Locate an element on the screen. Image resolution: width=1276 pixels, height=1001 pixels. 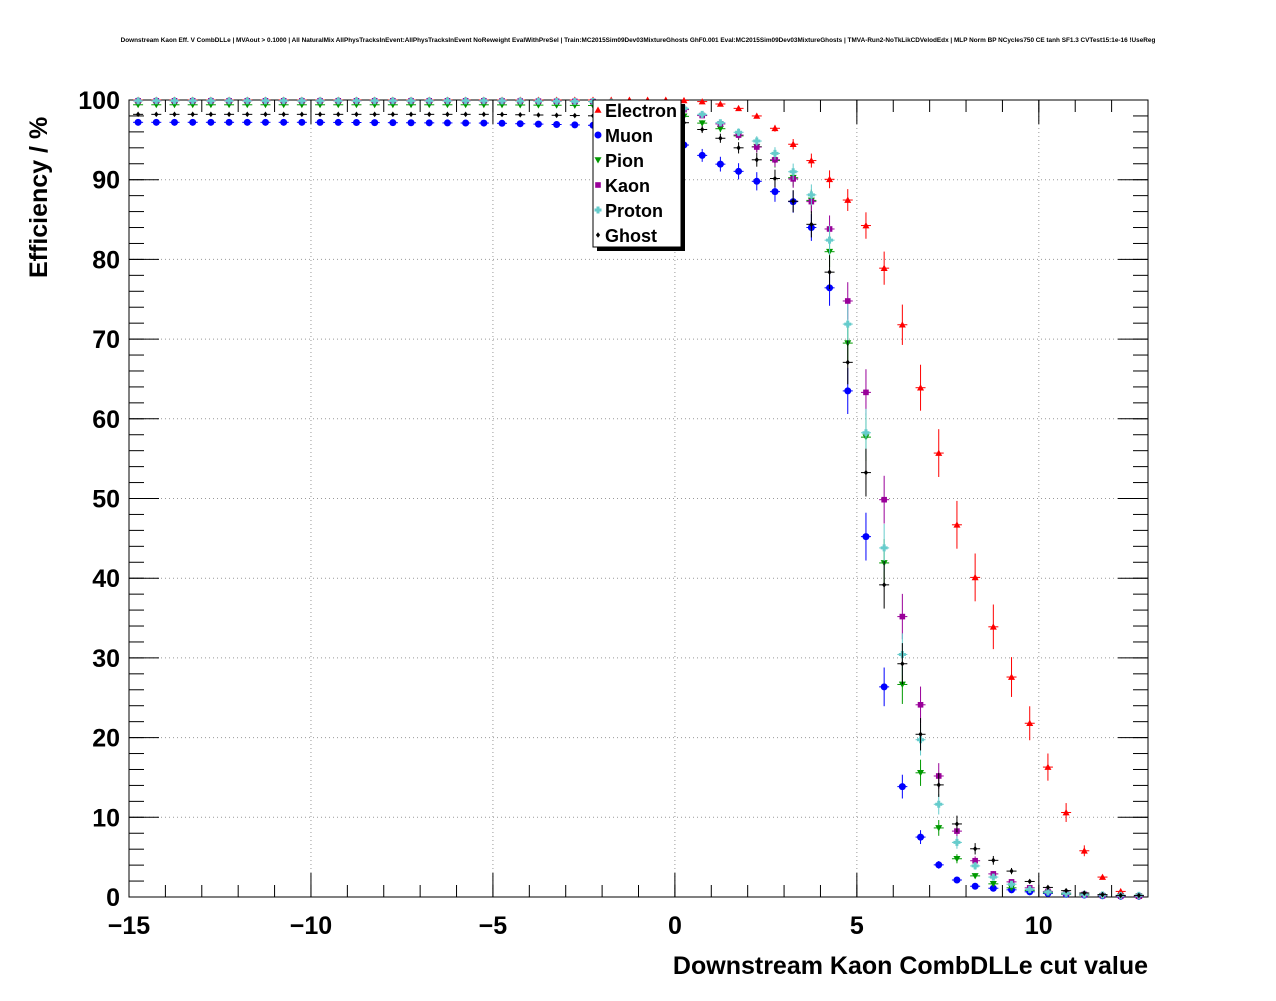
y-tick-label: 10 is located at coordinates (106, 818).